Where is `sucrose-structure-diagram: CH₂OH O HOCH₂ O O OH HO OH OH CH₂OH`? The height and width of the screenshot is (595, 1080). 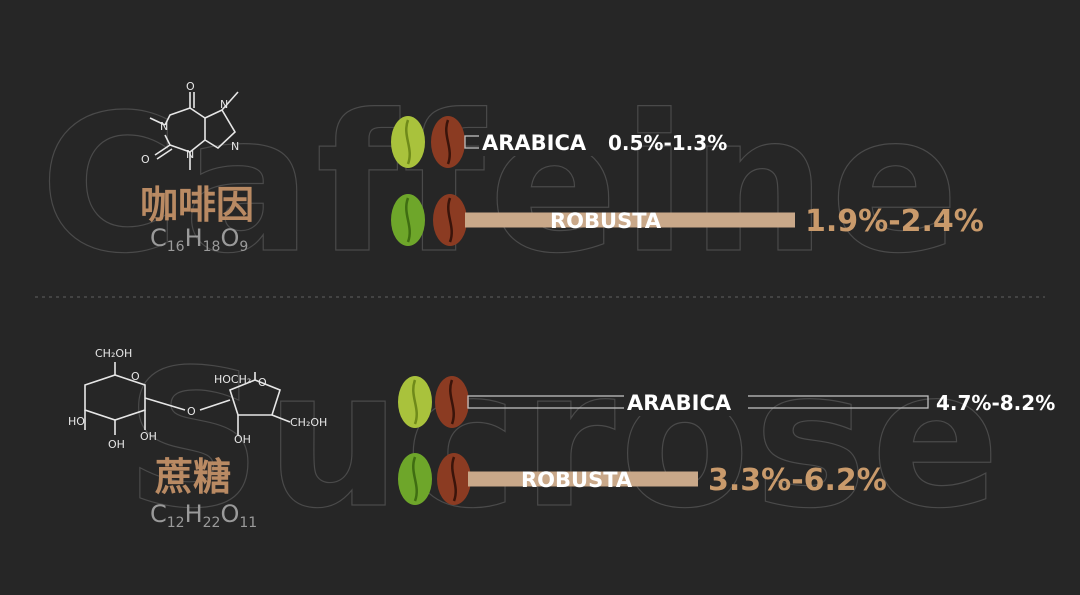
sucrose-structure-diagram: CH₂OH O HOCH₂ O O OH HO OH OH CH₂OH is located at coordinates (197, 399).